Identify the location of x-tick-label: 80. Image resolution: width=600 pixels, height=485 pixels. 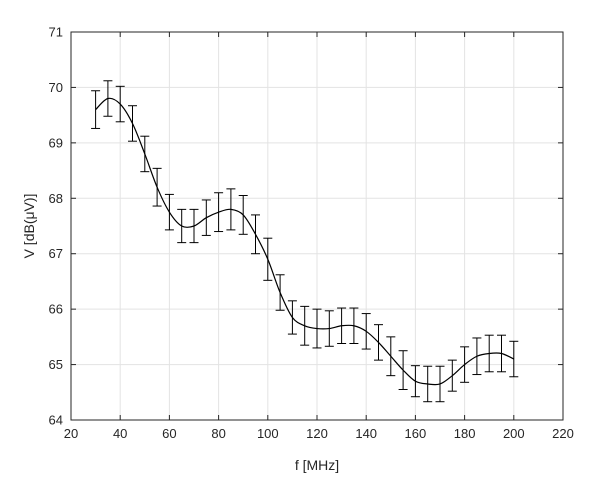
(218, 433).